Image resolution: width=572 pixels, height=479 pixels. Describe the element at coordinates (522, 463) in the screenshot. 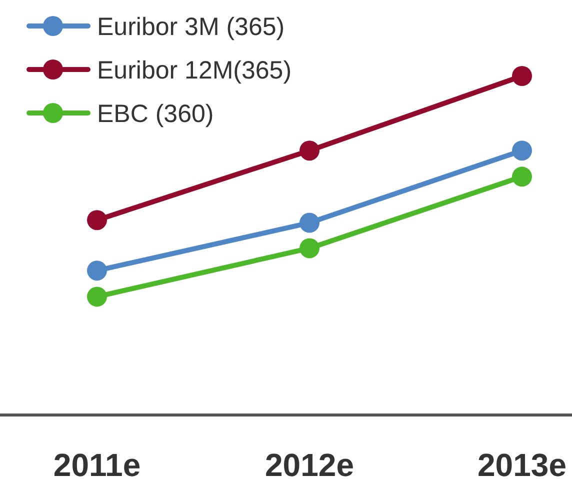

I see `x-tick-label: 2013e` at that location.